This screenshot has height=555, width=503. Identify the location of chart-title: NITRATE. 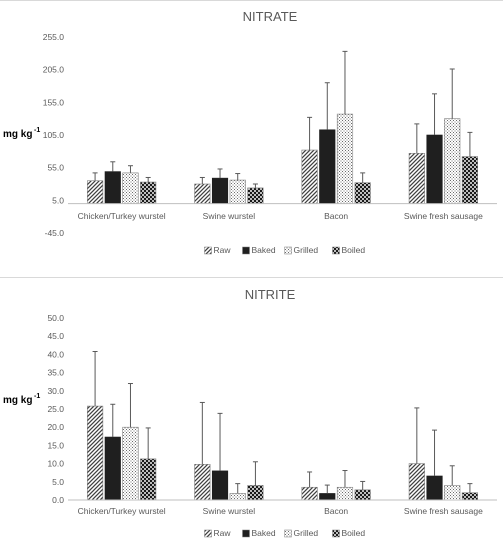
(270, 16).